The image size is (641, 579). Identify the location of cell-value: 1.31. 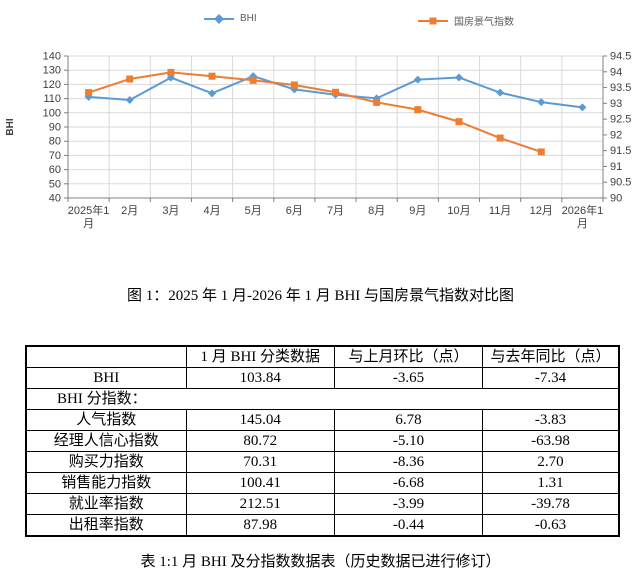
(551, 483).